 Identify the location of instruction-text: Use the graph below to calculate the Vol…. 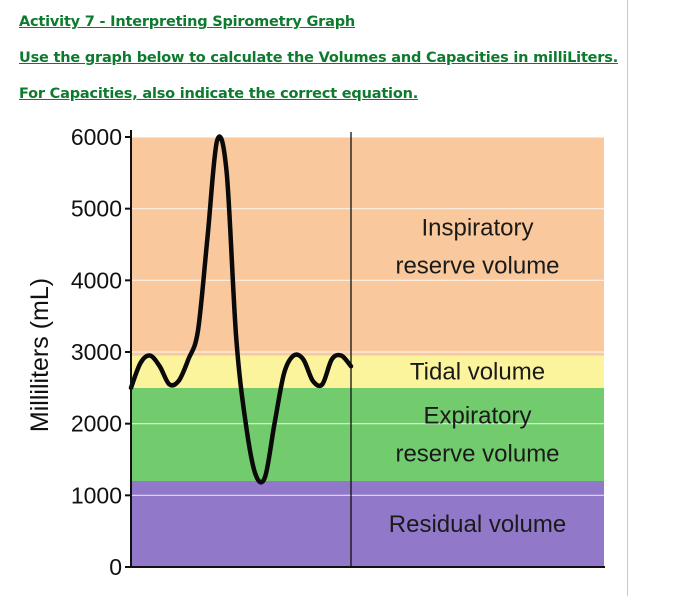
(318, 58).